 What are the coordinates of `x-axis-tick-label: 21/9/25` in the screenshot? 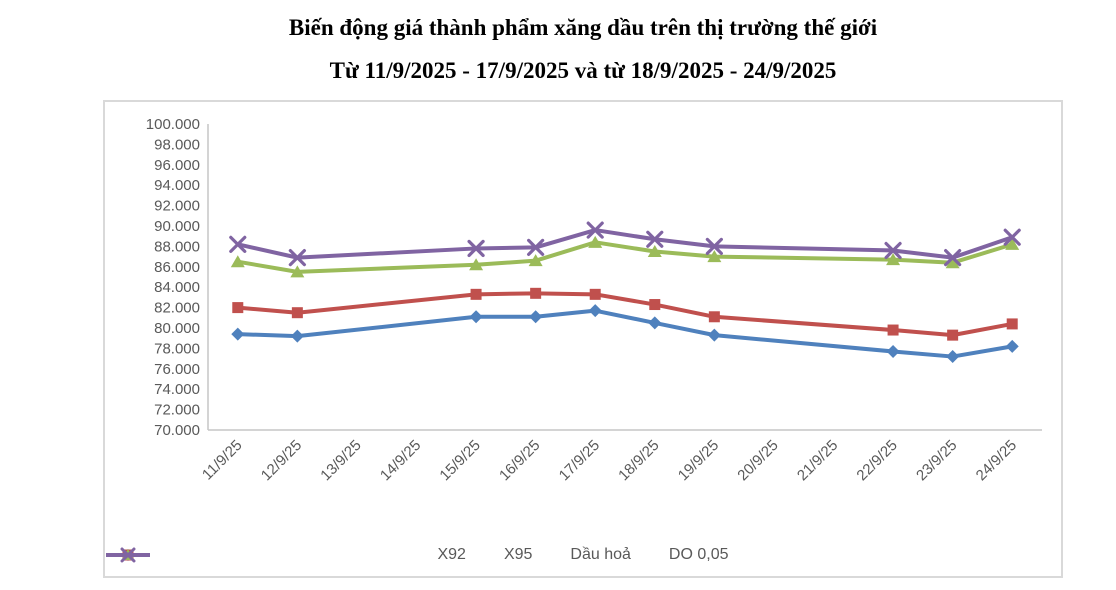 It's located at (817, 460).